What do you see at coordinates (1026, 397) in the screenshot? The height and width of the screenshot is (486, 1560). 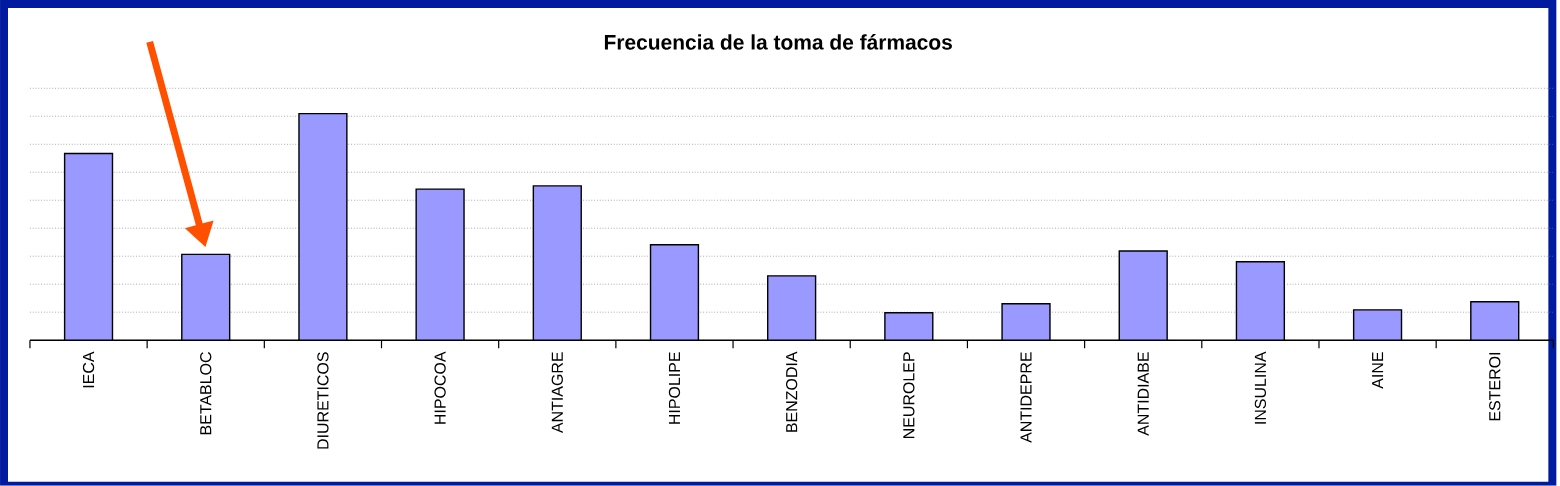 I see `x-tick-label: ANTIDEPRE` at bounding box center [1026, 397].